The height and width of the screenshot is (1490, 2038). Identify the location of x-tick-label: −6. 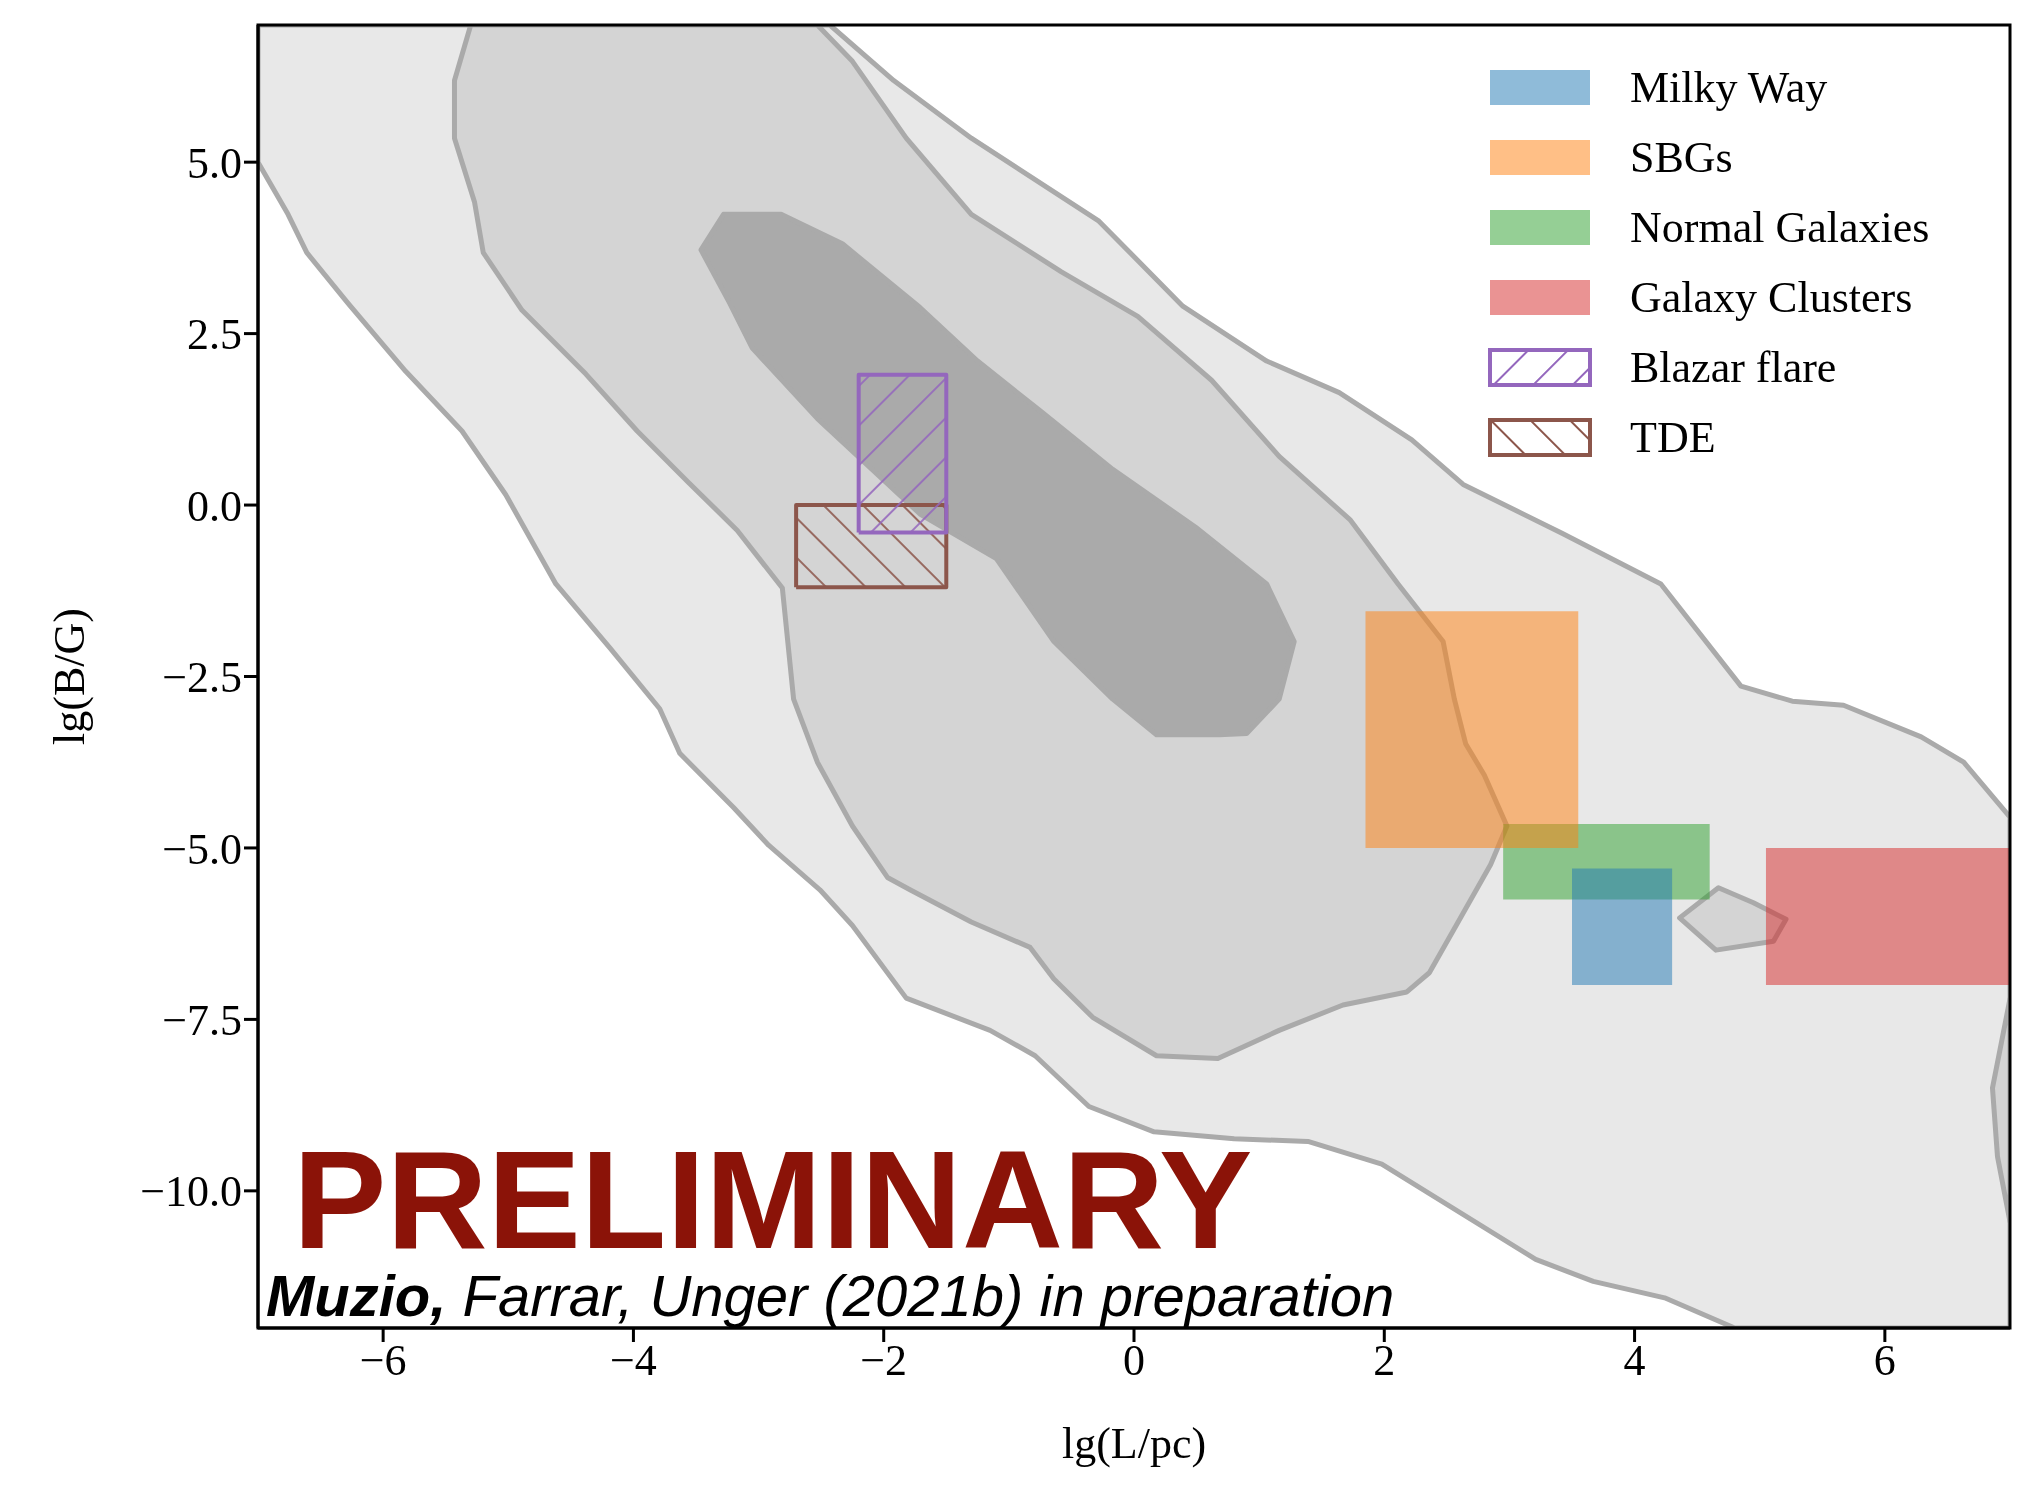
(383, 1361).